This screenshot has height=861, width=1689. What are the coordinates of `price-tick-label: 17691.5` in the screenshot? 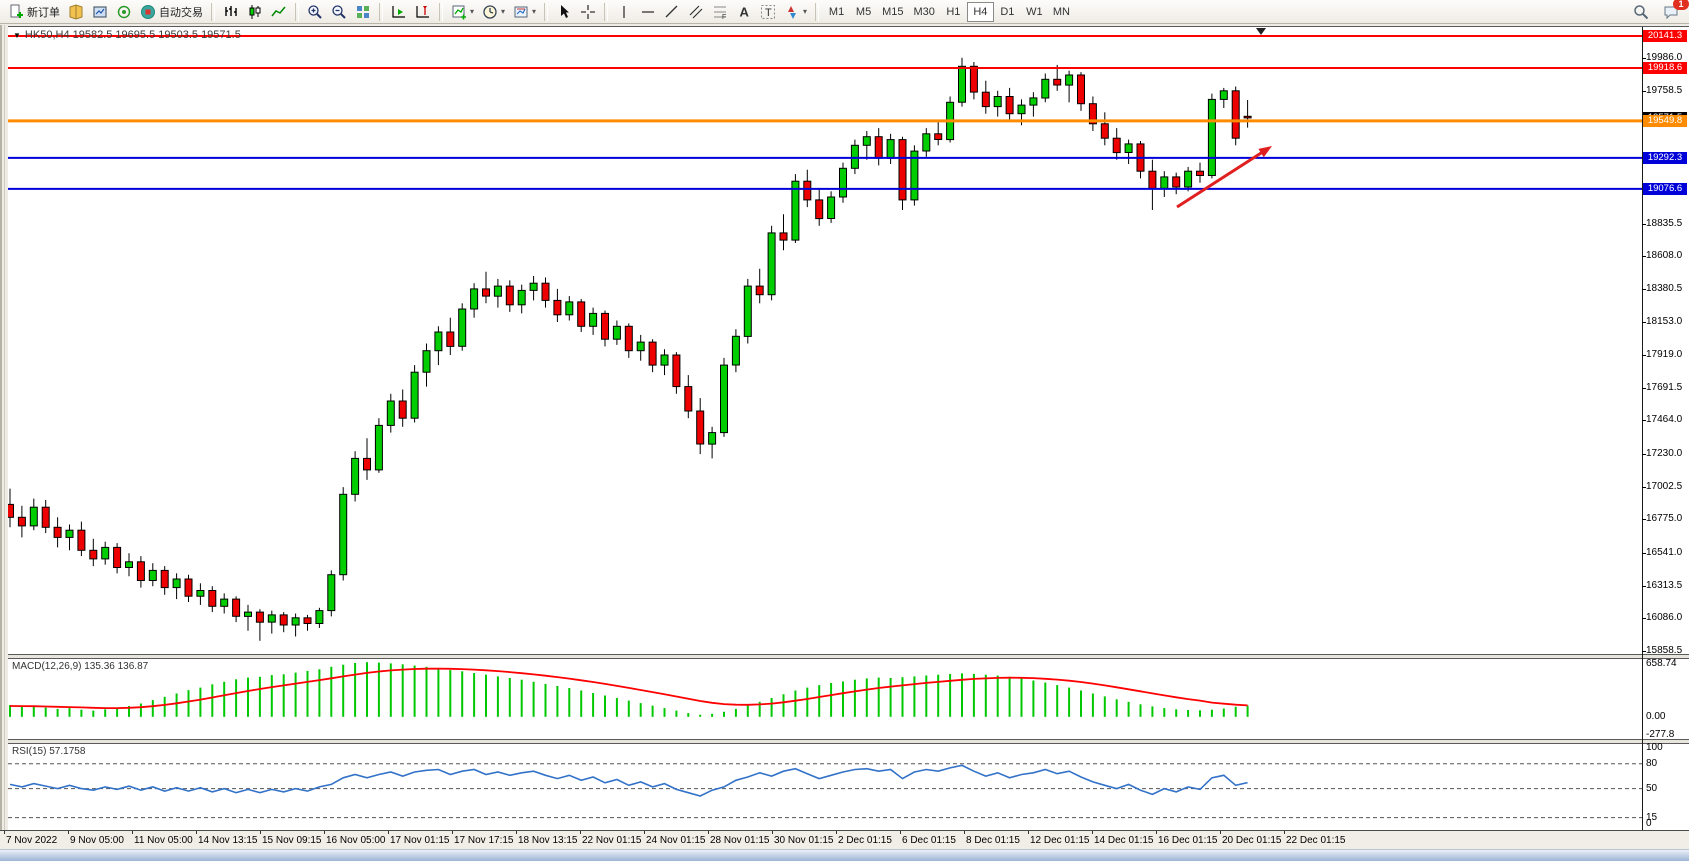 It's located at (1664, 387).